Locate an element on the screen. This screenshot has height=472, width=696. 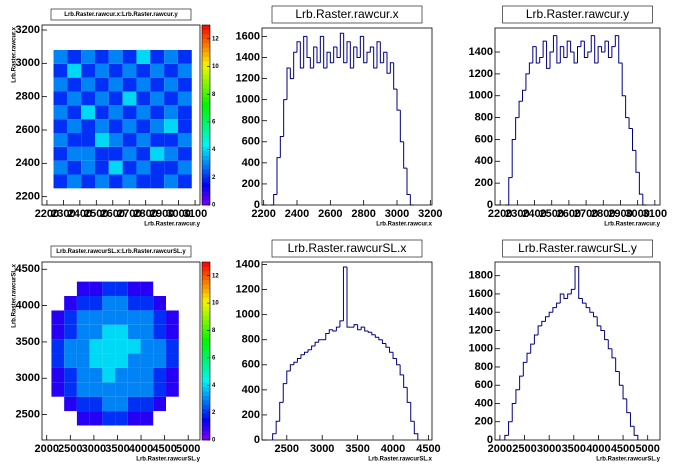
x-tick-label: 3200 is located at coordinates (430, 214).